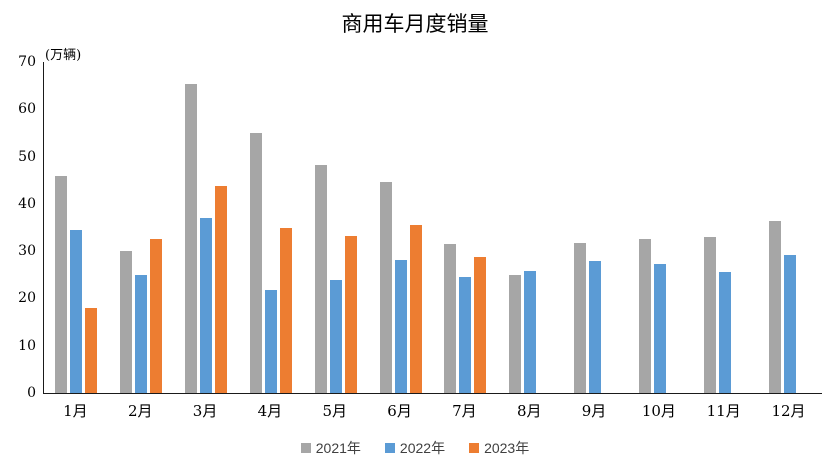 The height and width of the screenshot is (464, 830). Describe the element at coordinates (659, 227) in the screenshot. I see `bar-group-10月` at that location.